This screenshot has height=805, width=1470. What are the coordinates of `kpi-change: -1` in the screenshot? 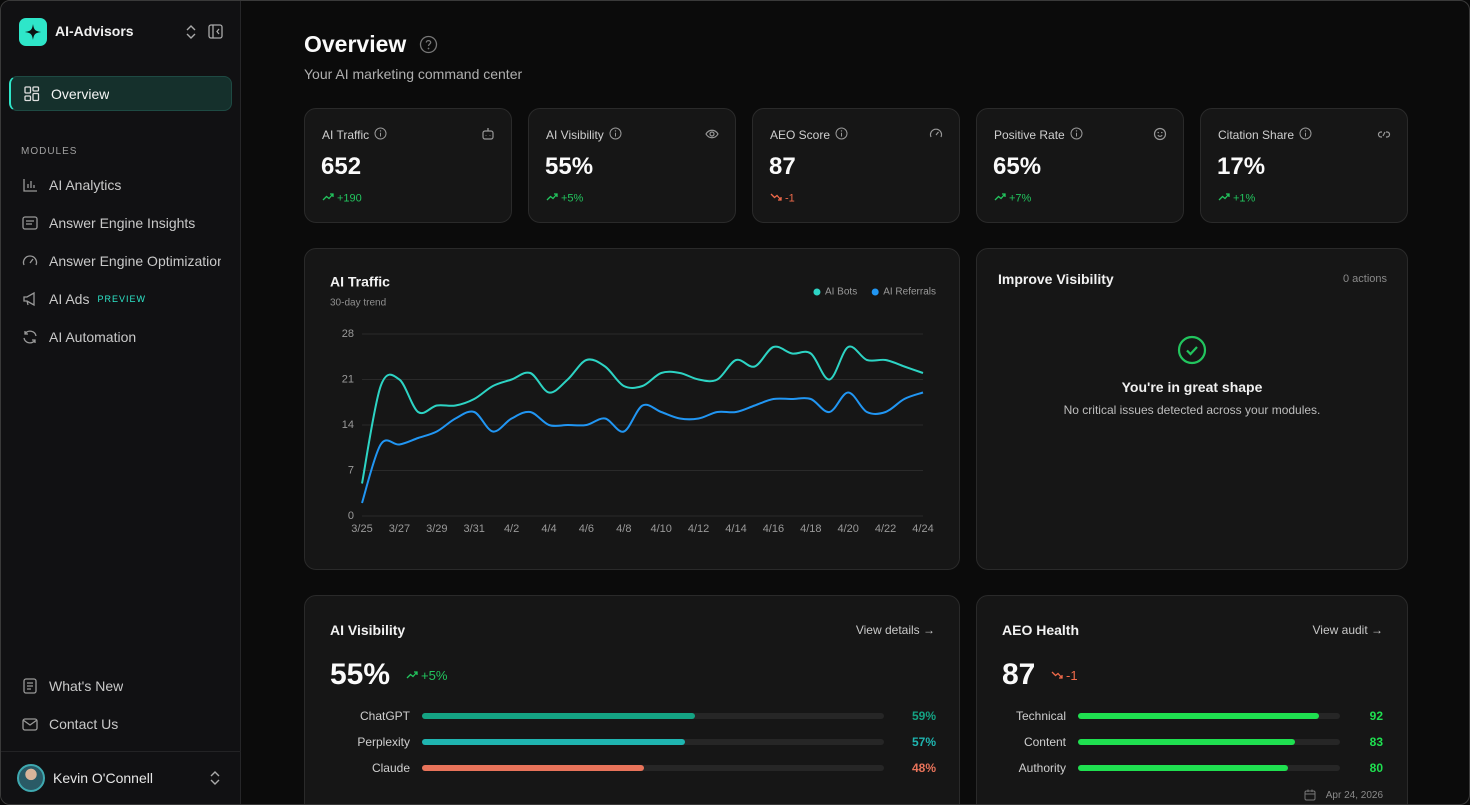 It's located at (782, 198).